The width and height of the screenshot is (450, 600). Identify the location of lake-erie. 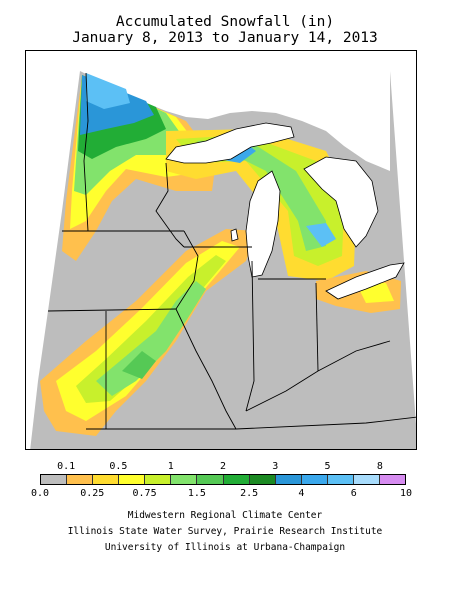
(365, 281).